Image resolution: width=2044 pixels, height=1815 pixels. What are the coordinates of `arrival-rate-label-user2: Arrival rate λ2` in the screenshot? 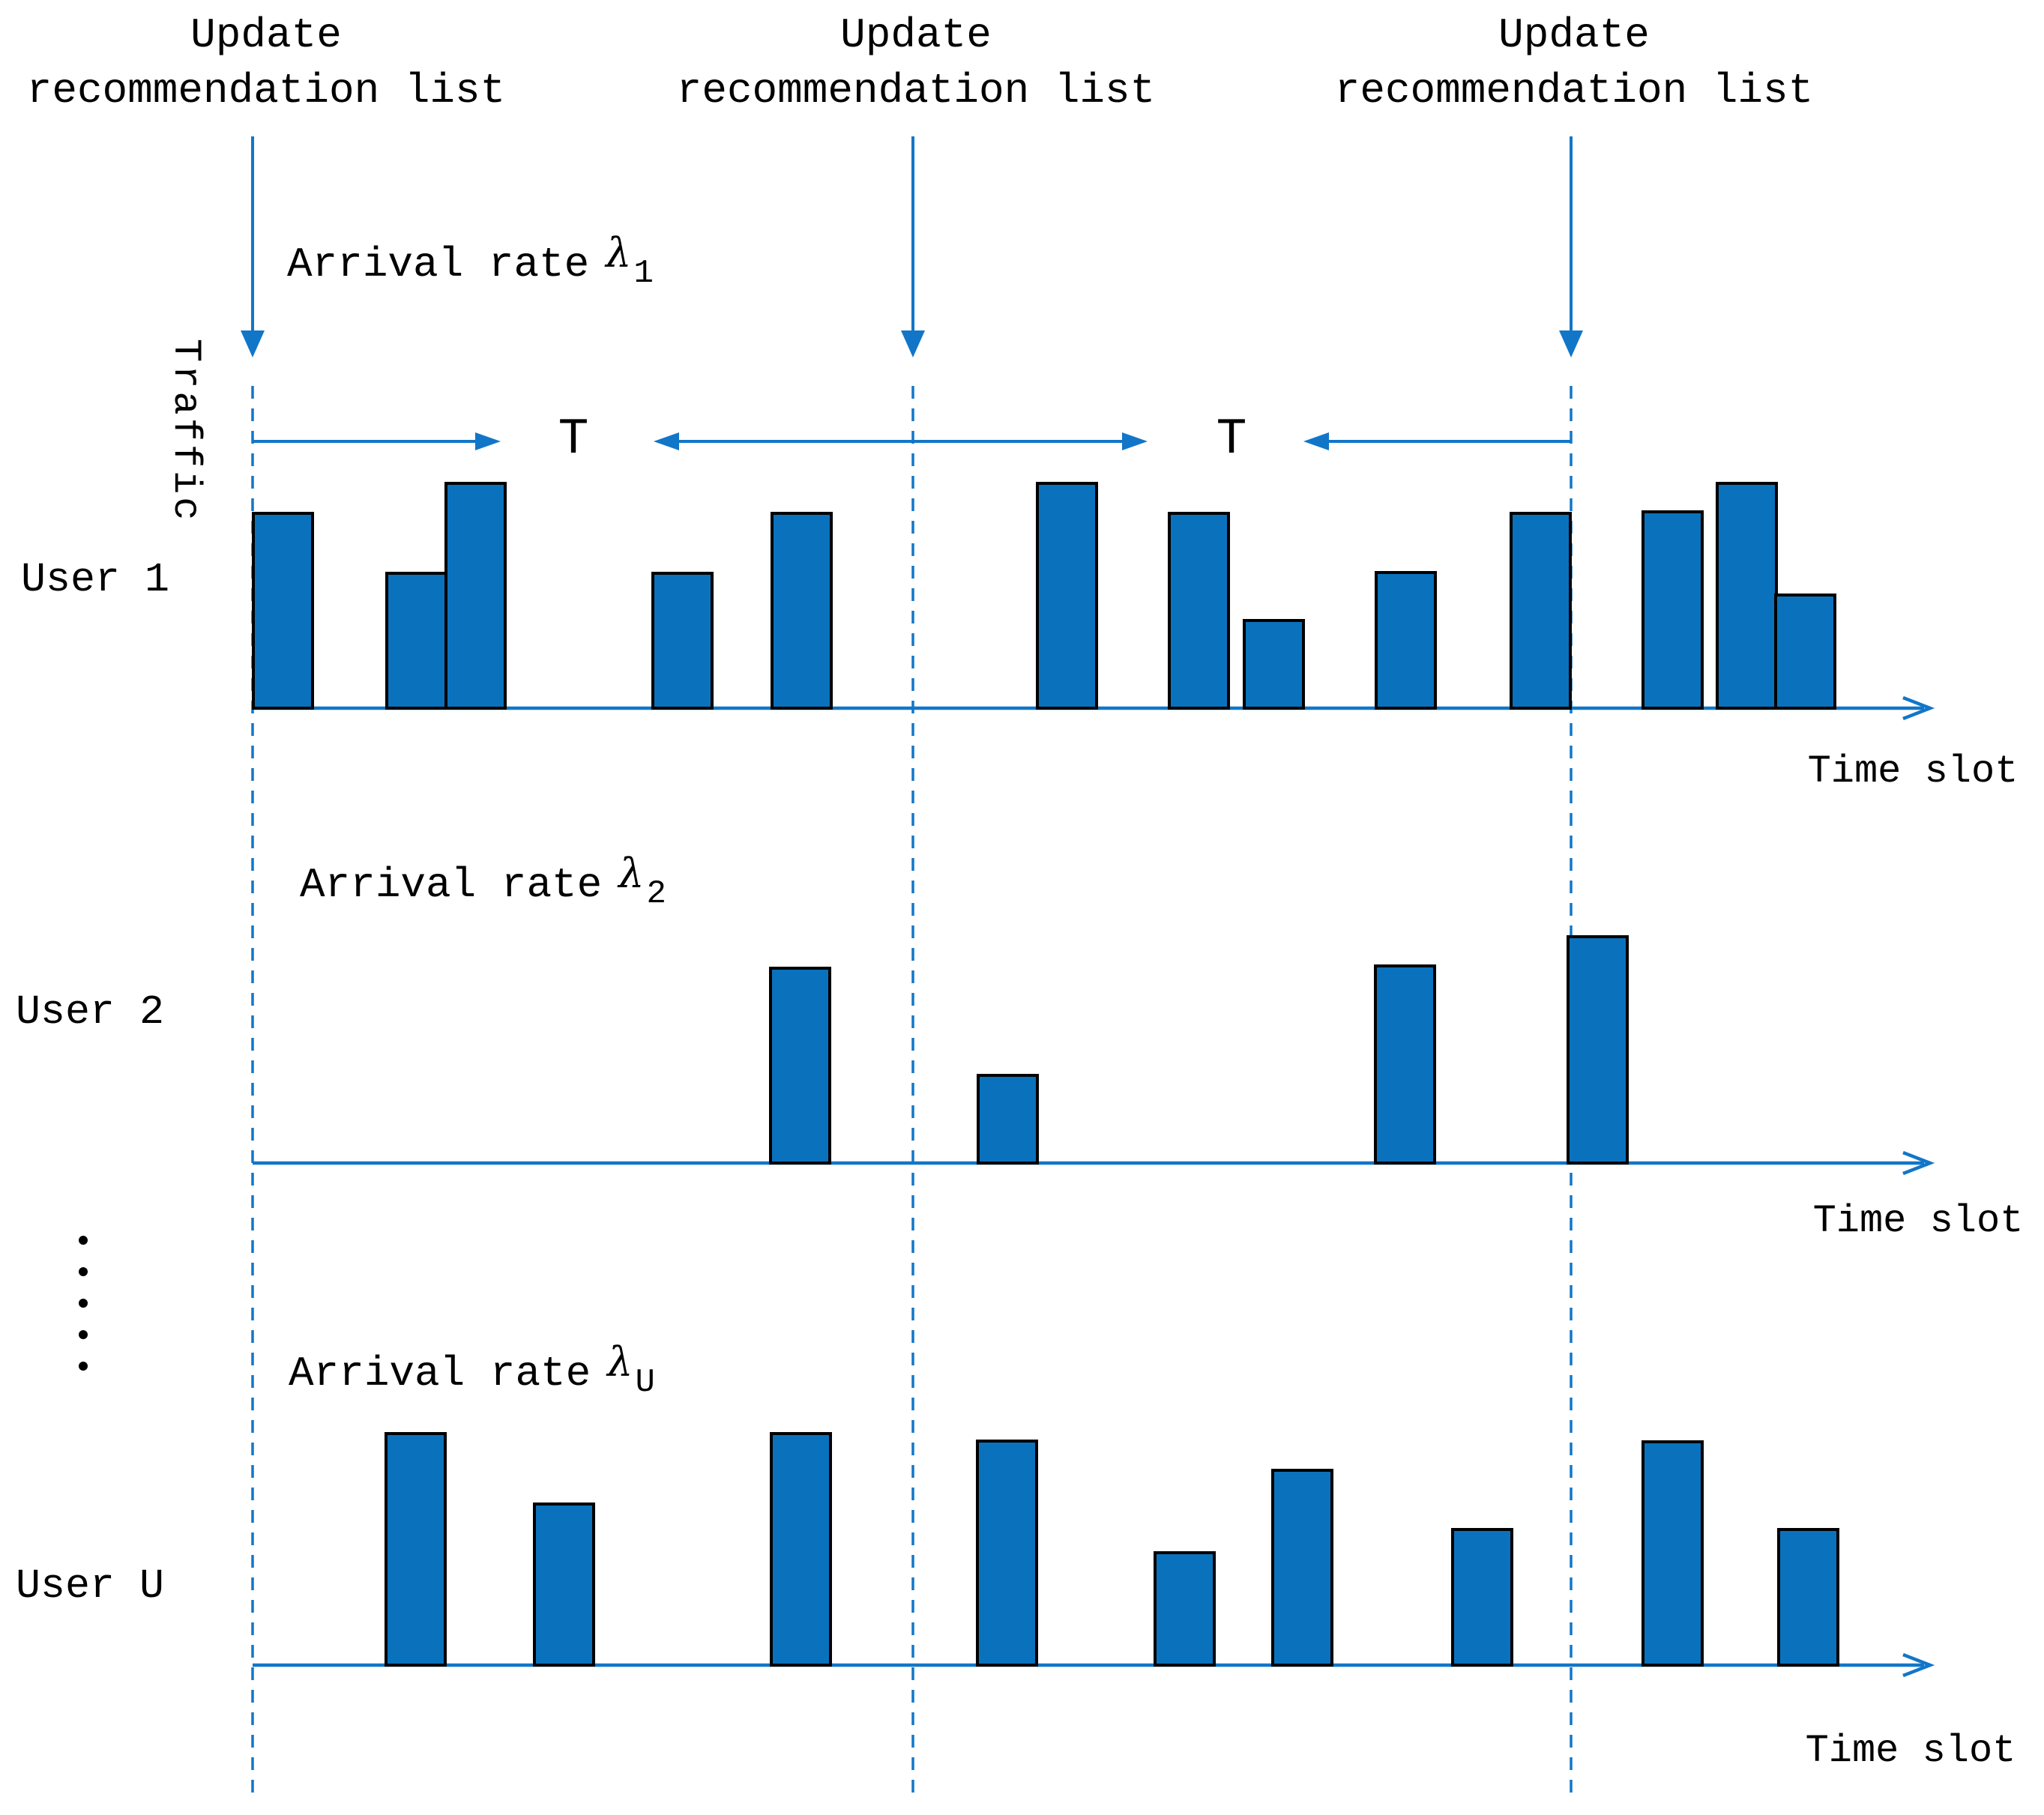 It's located at (483, 881).